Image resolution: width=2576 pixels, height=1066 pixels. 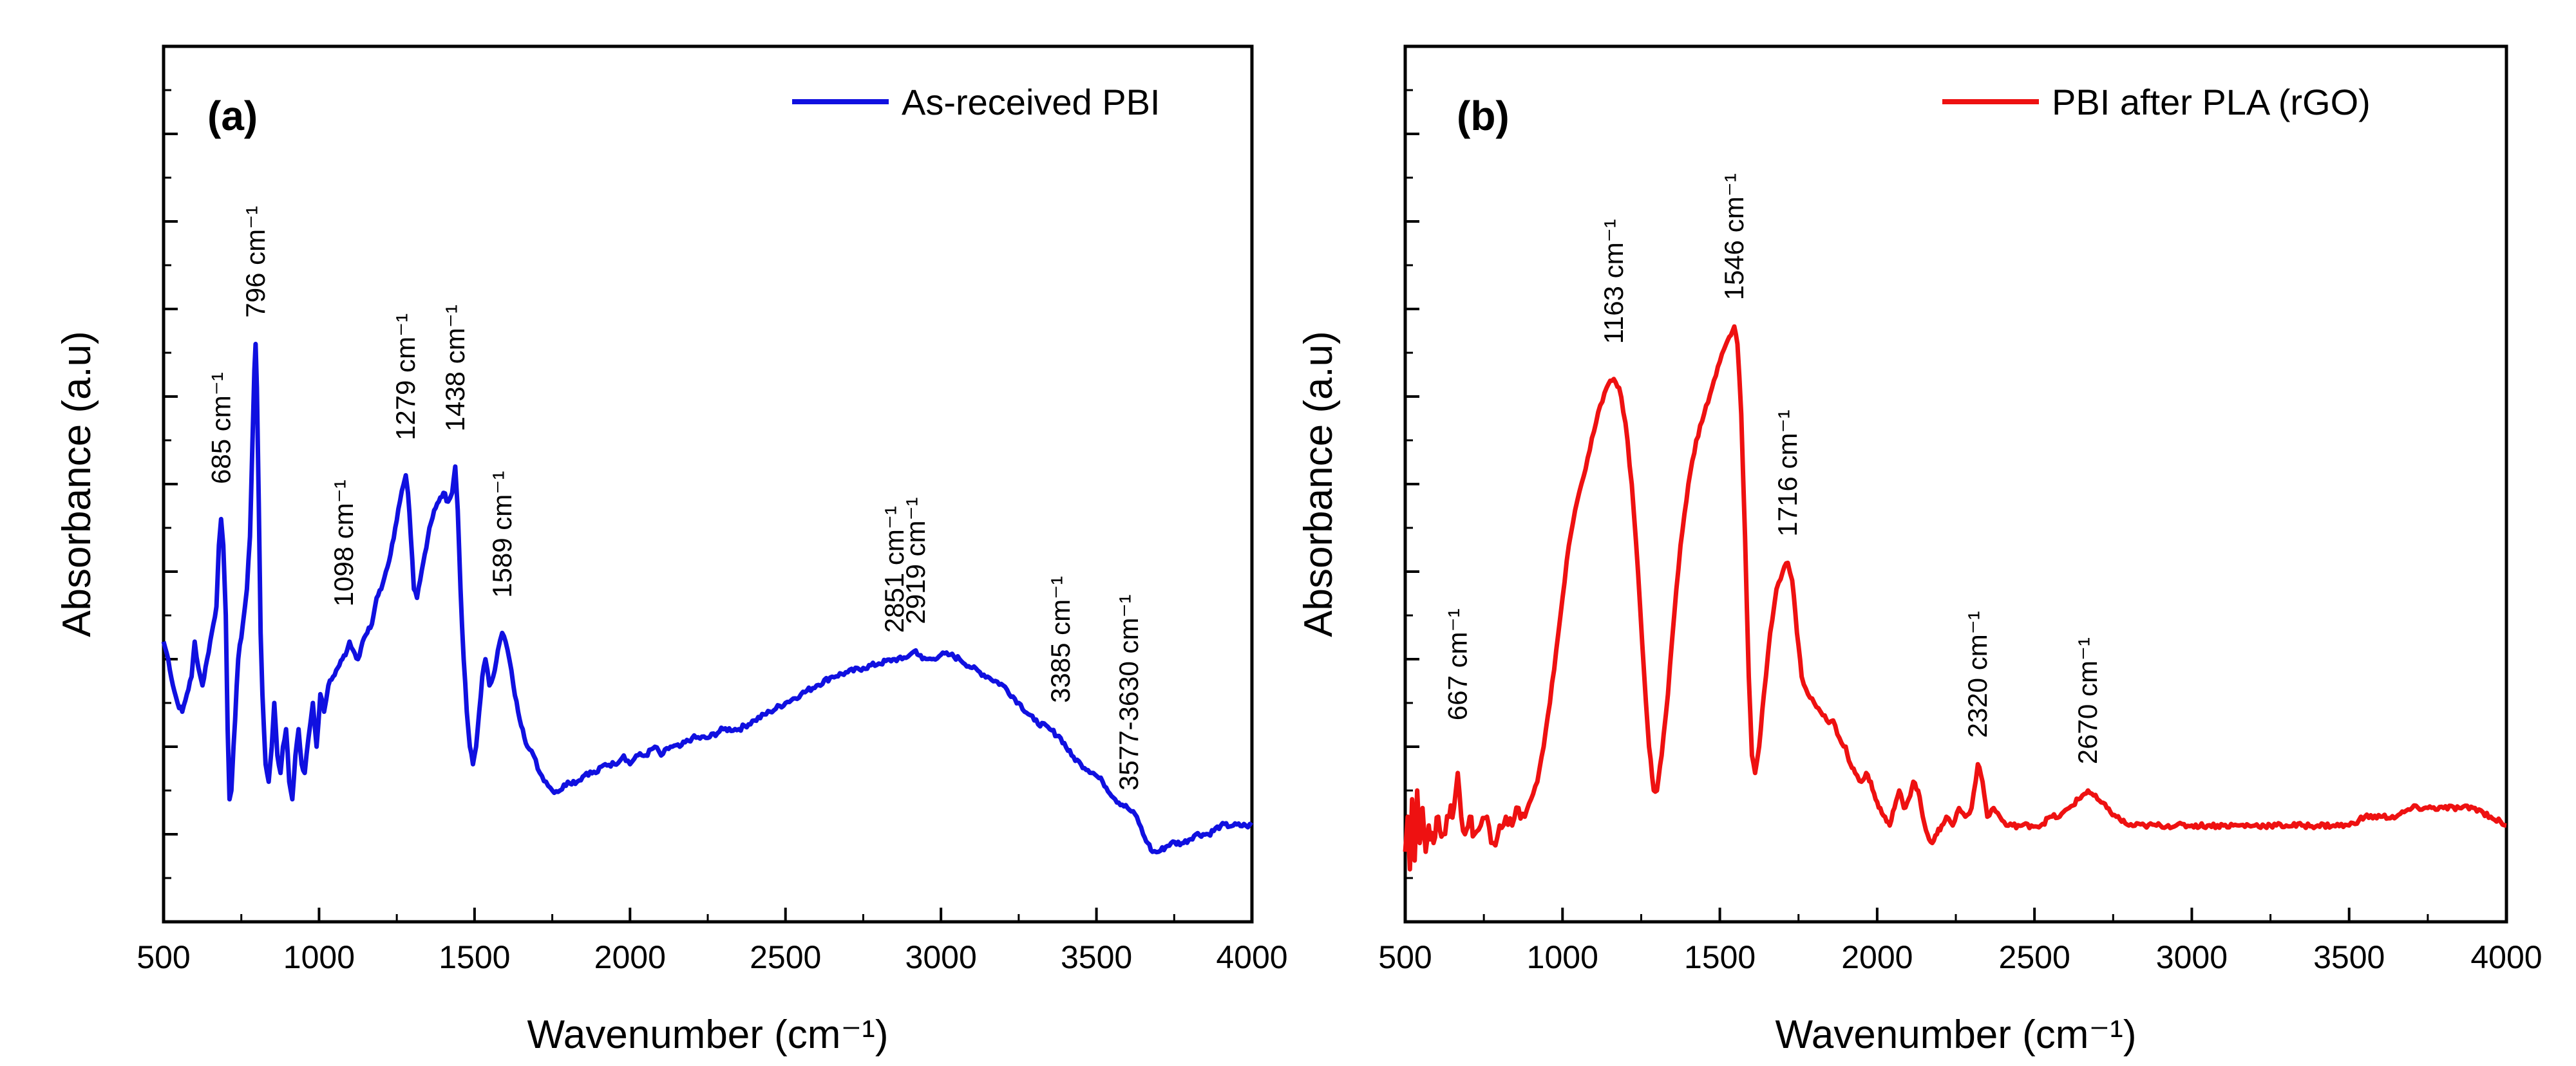 I want to click on x-tick-label-b-3: 2000, so click(x=1877, y=957).